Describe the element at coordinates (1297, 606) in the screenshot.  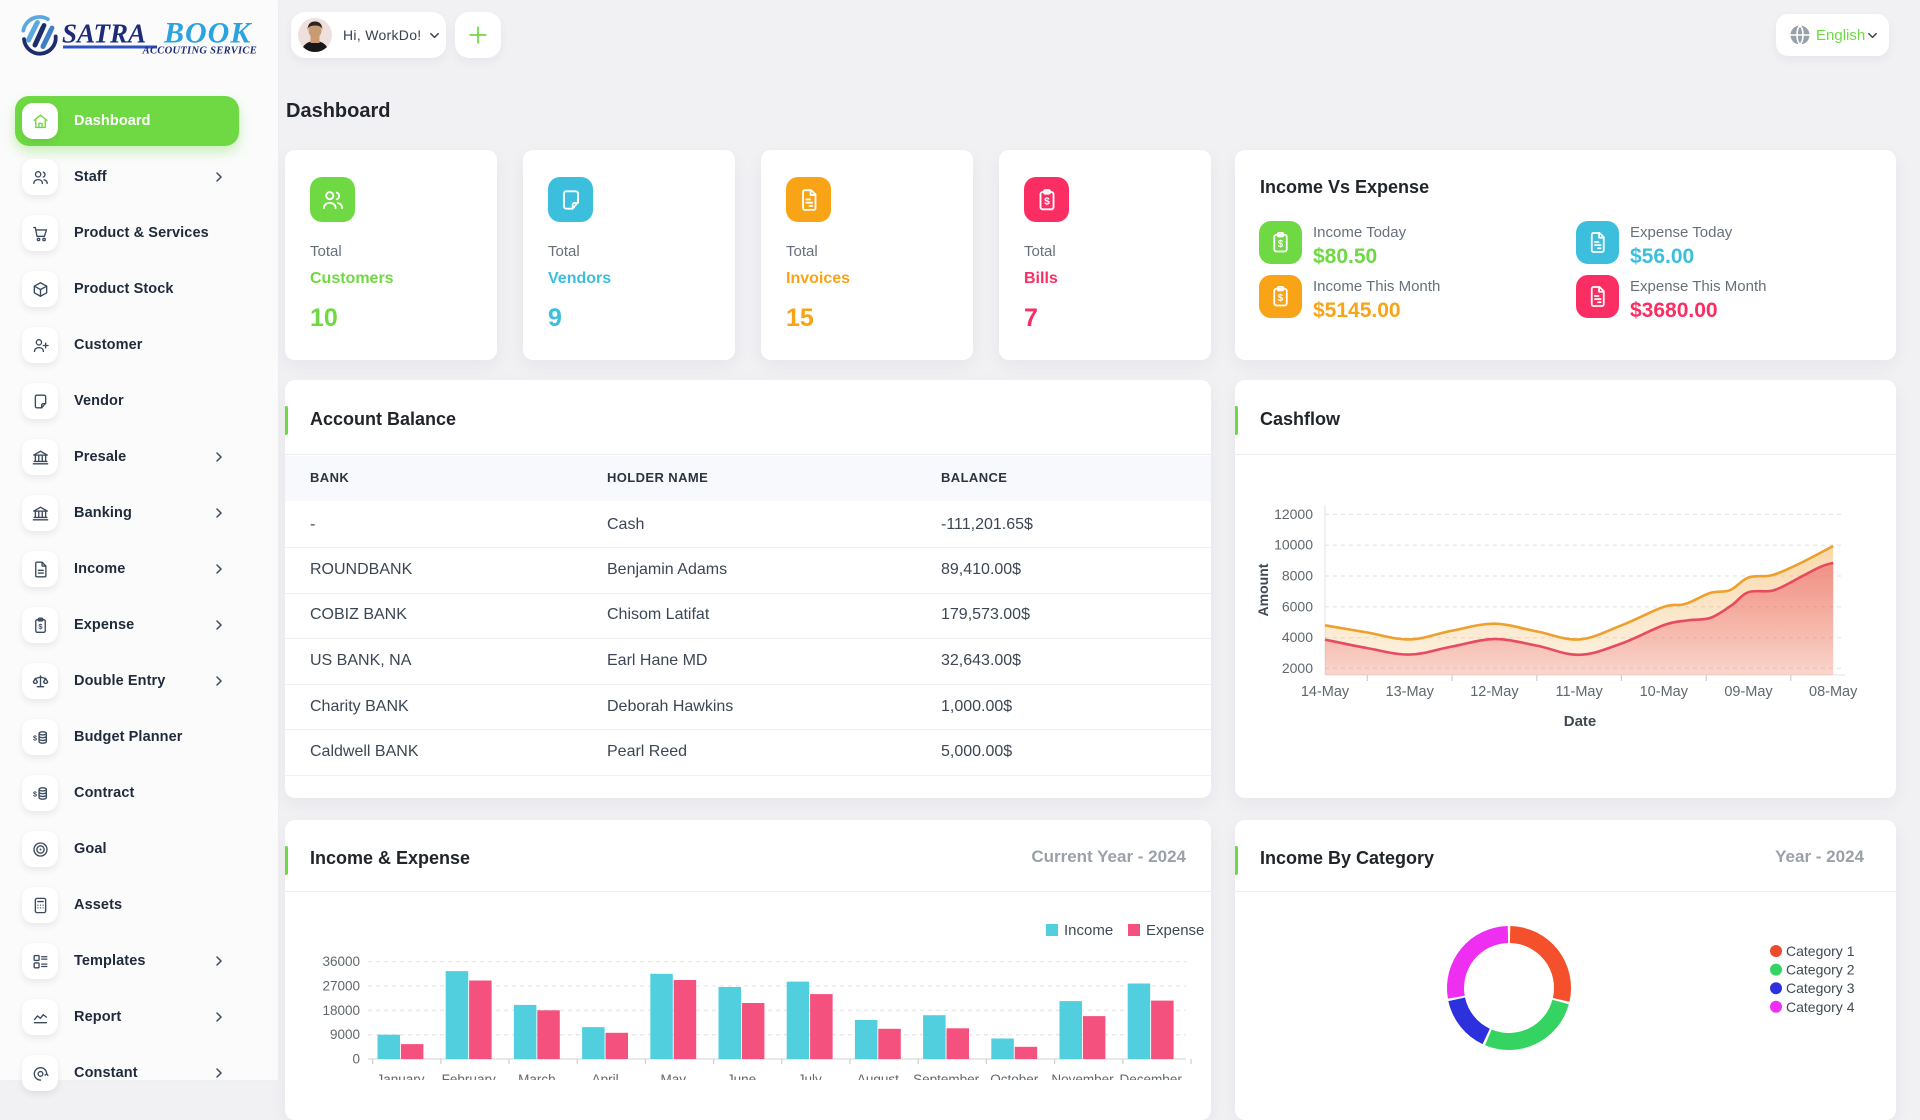
I see `svg-text: 6000` at that location.